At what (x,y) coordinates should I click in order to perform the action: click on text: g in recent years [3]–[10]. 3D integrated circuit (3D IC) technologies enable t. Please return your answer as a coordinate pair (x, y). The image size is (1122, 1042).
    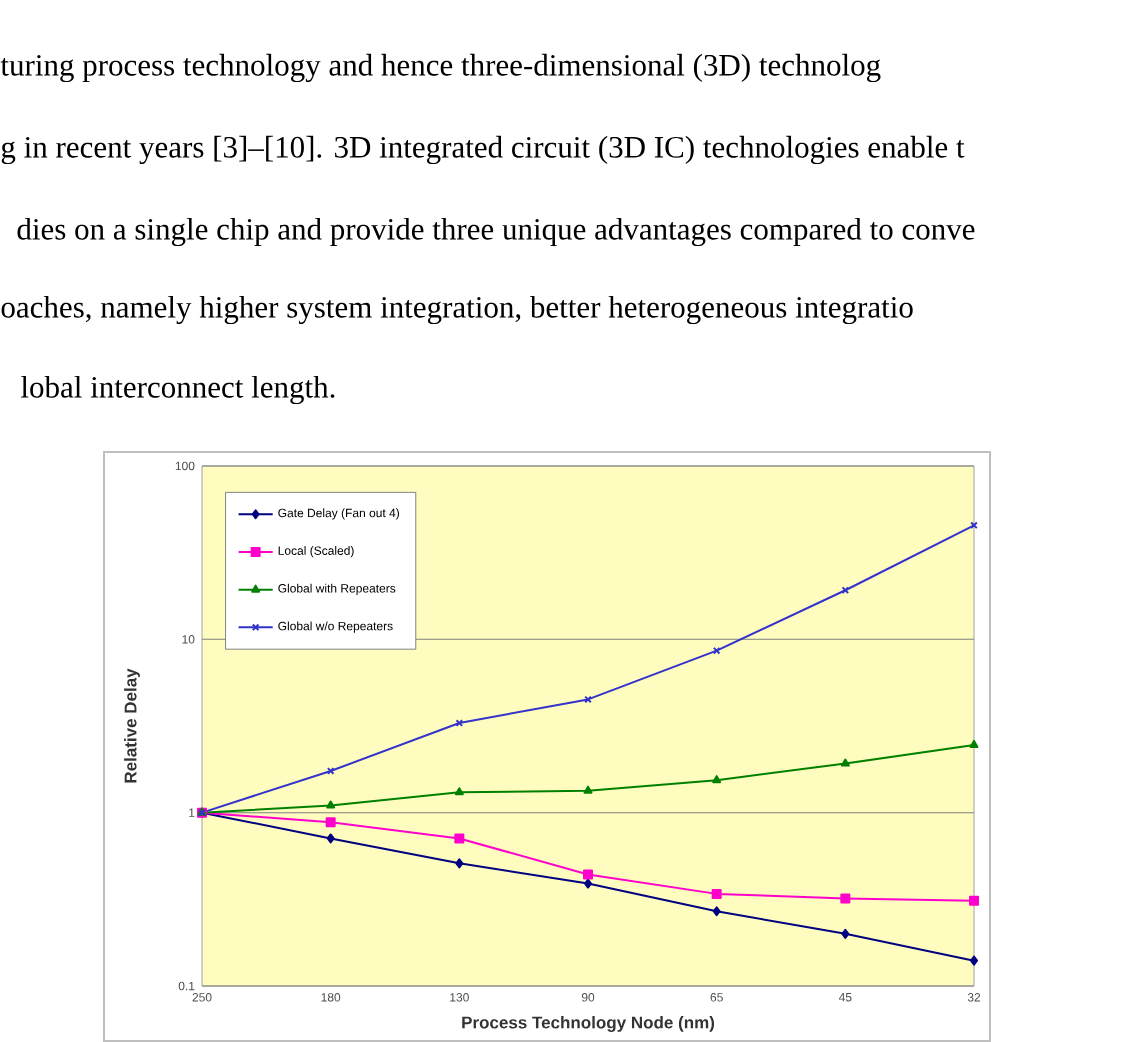
    Looking at the image, I should click on (483, 150).